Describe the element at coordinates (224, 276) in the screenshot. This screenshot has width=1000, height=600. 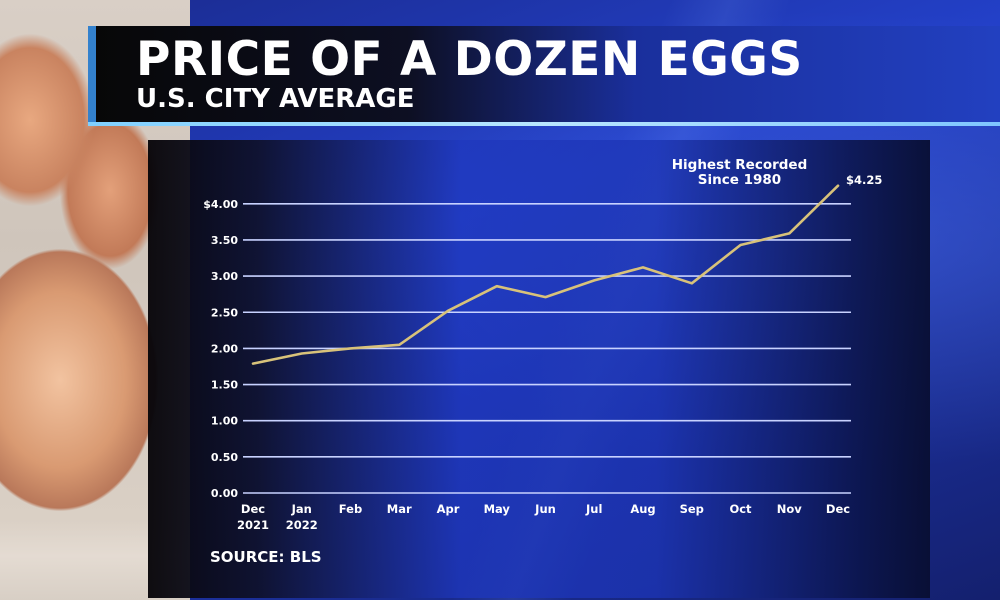
I see `y-tick-label: 3.00` at that location.